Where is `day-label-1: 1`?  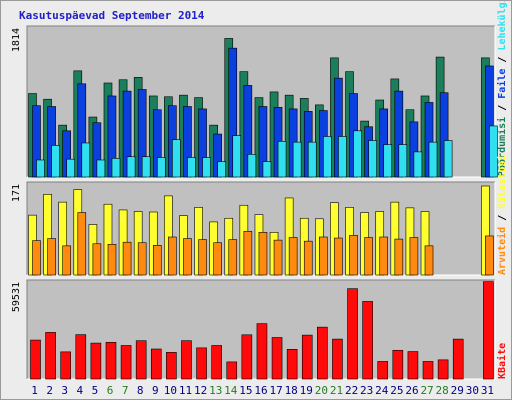 day-label-1: 1 is located at coordinates (34, 390).